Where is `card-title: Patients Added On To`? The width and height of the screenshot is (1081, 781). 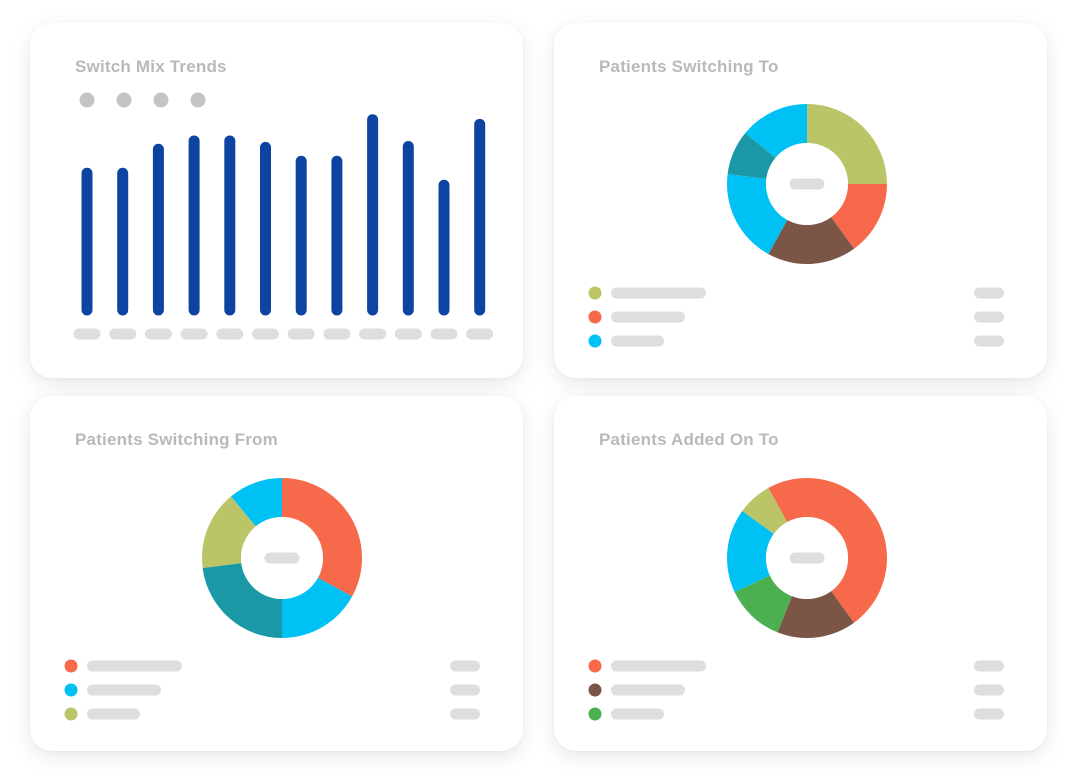
card-title: Patients Added On To is located at coordinates (689, 439).